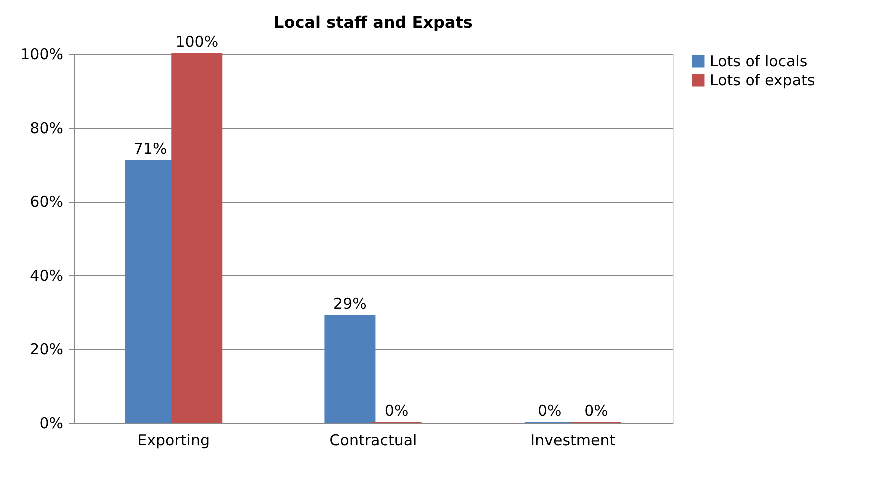 The width and height of the screenshot is (876, 493). What do you see at coordinates (52, 423) in the screenshot?
I see `y-tick-label: 0%` at bounding box center [52, 423].